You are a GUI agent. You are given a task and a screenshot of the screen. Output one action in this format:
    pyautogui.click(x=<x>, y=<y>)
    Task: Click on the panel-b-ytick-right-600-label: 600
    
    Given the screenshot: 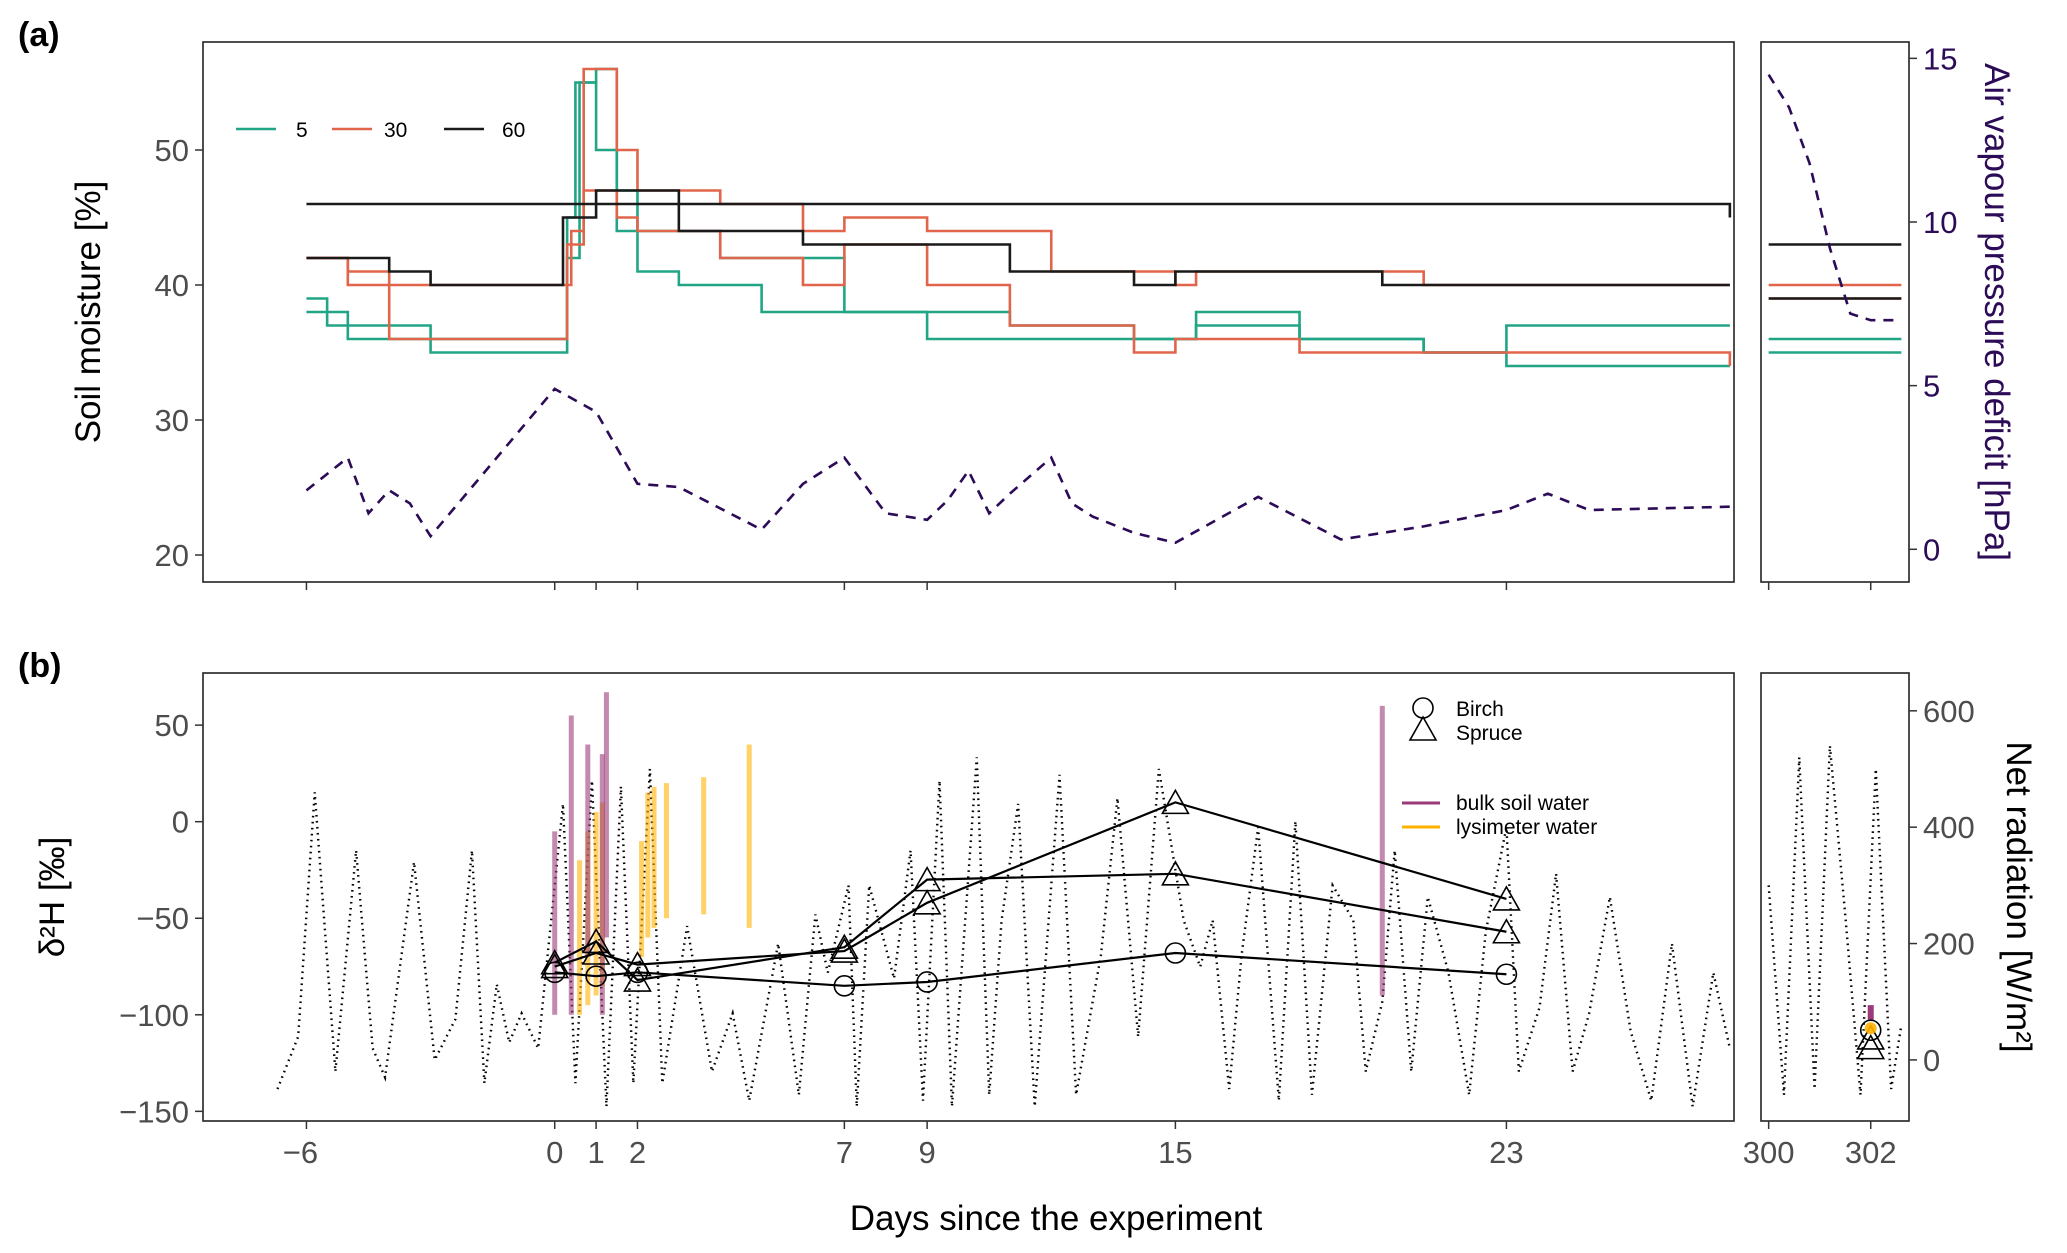 What is the action you would take?
    pyautogui.click(x=1949, y=711)
    